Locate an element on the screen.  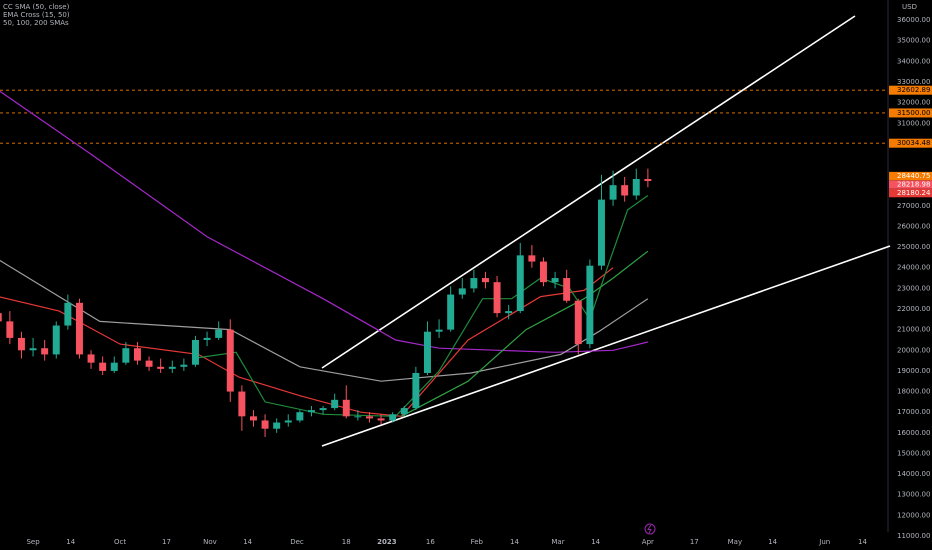
y-tick-label: 36000.00 is located at coordinates (913, 20).